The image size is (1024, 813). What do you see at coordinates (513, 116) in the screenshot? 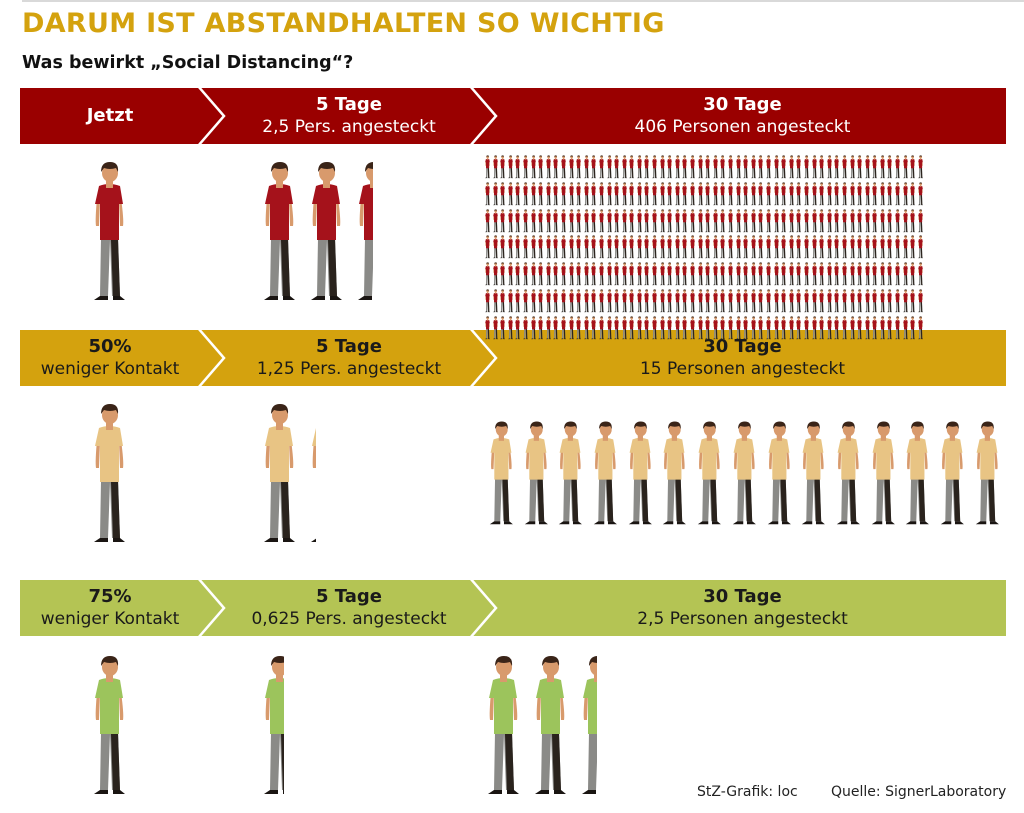
I see `band-arrows` at bounding box center [513, 116].